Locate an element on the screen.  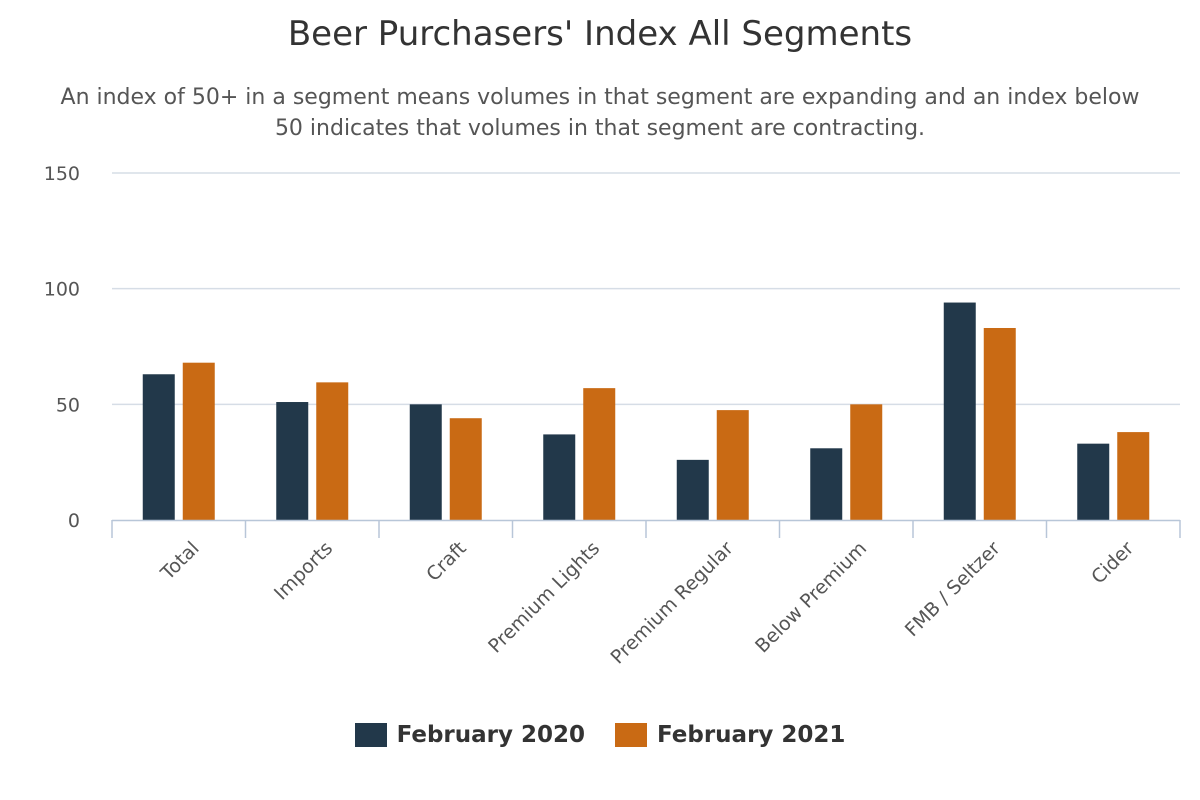
chart-title: Beer Purchasers' Index All Segments is located at coordinates (600, 34).